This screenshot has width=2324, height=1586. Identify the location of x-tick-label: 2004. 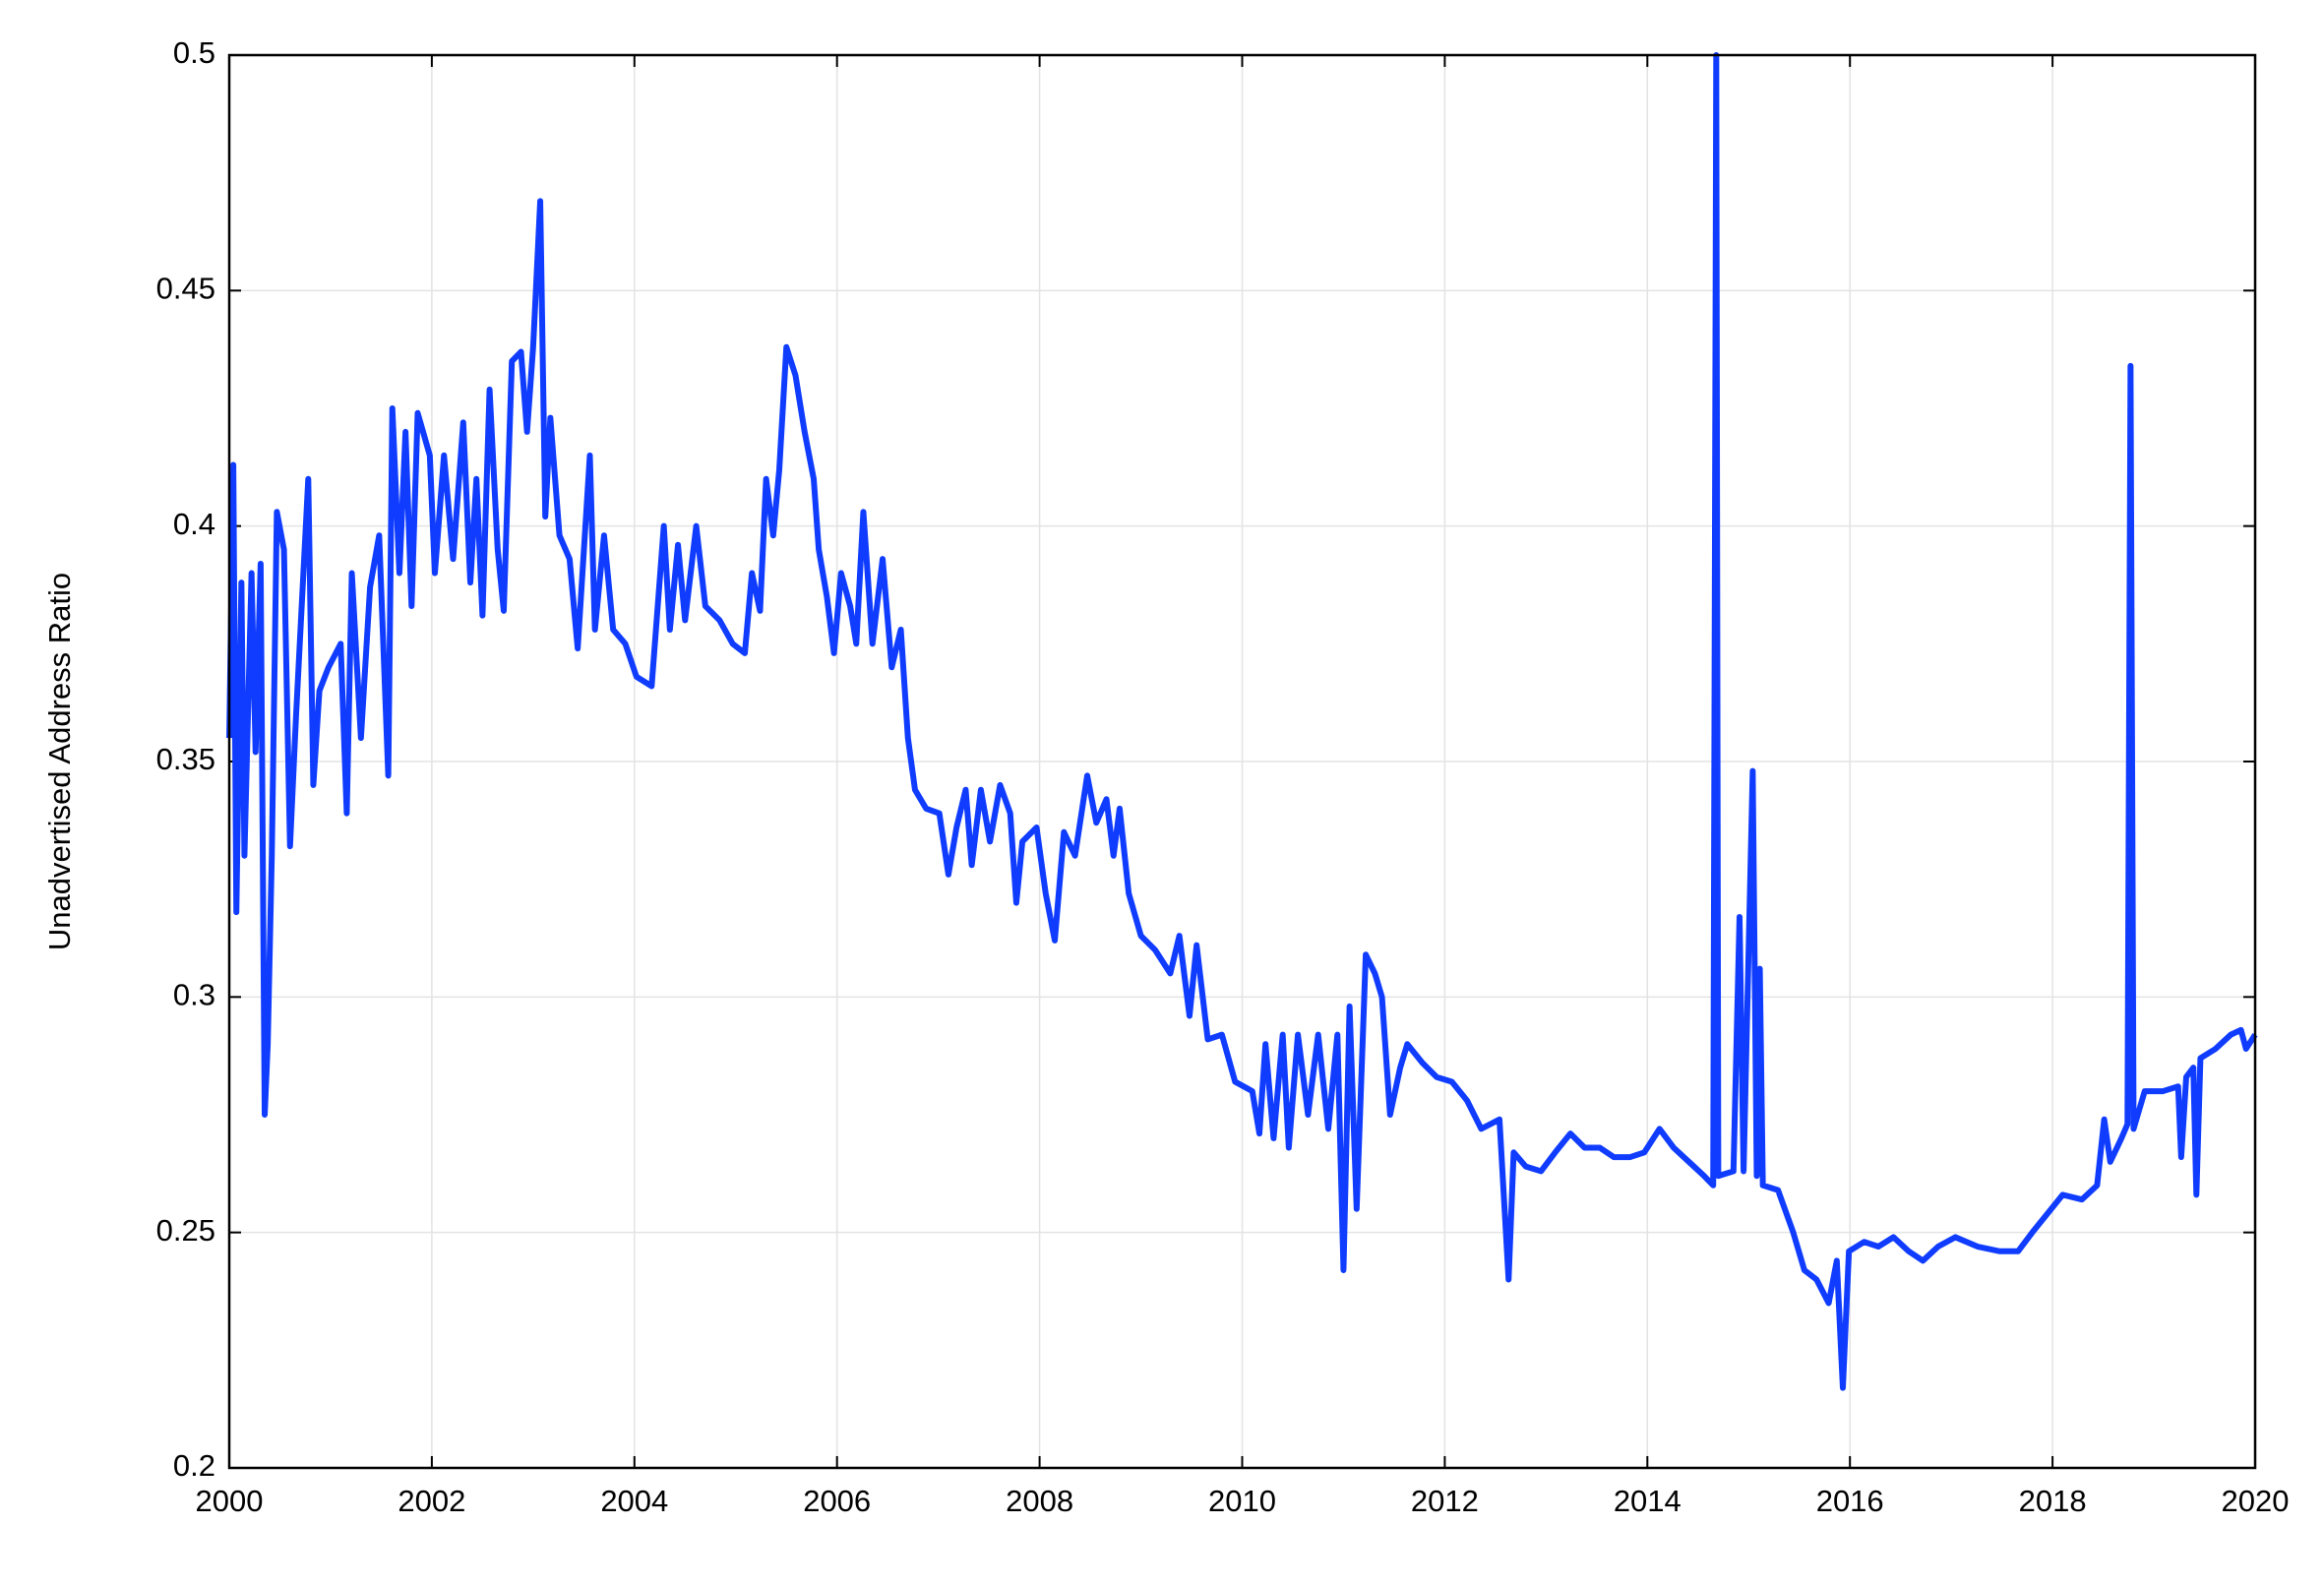
(634, 1501).